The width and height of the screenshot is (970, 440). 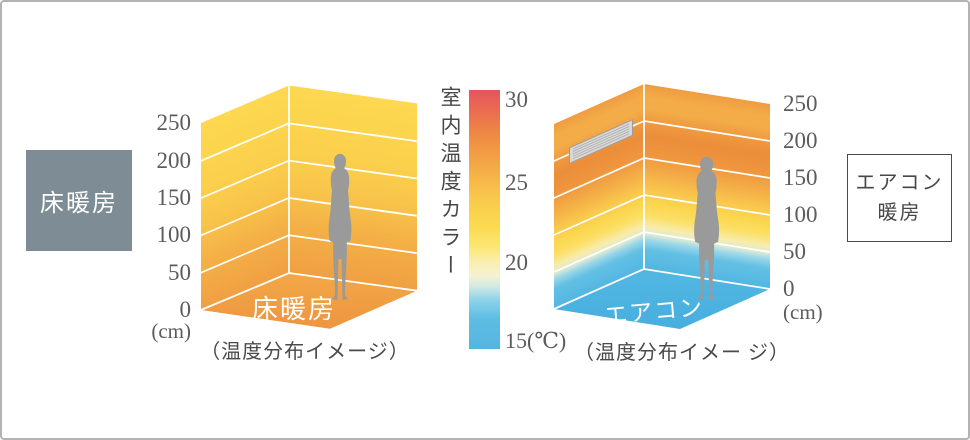 What do you see at coordinates (305, 352) in the screenshot?
I see `floor-heating-caption: （温度分布イメージ）` at bounding box center [305, 352].